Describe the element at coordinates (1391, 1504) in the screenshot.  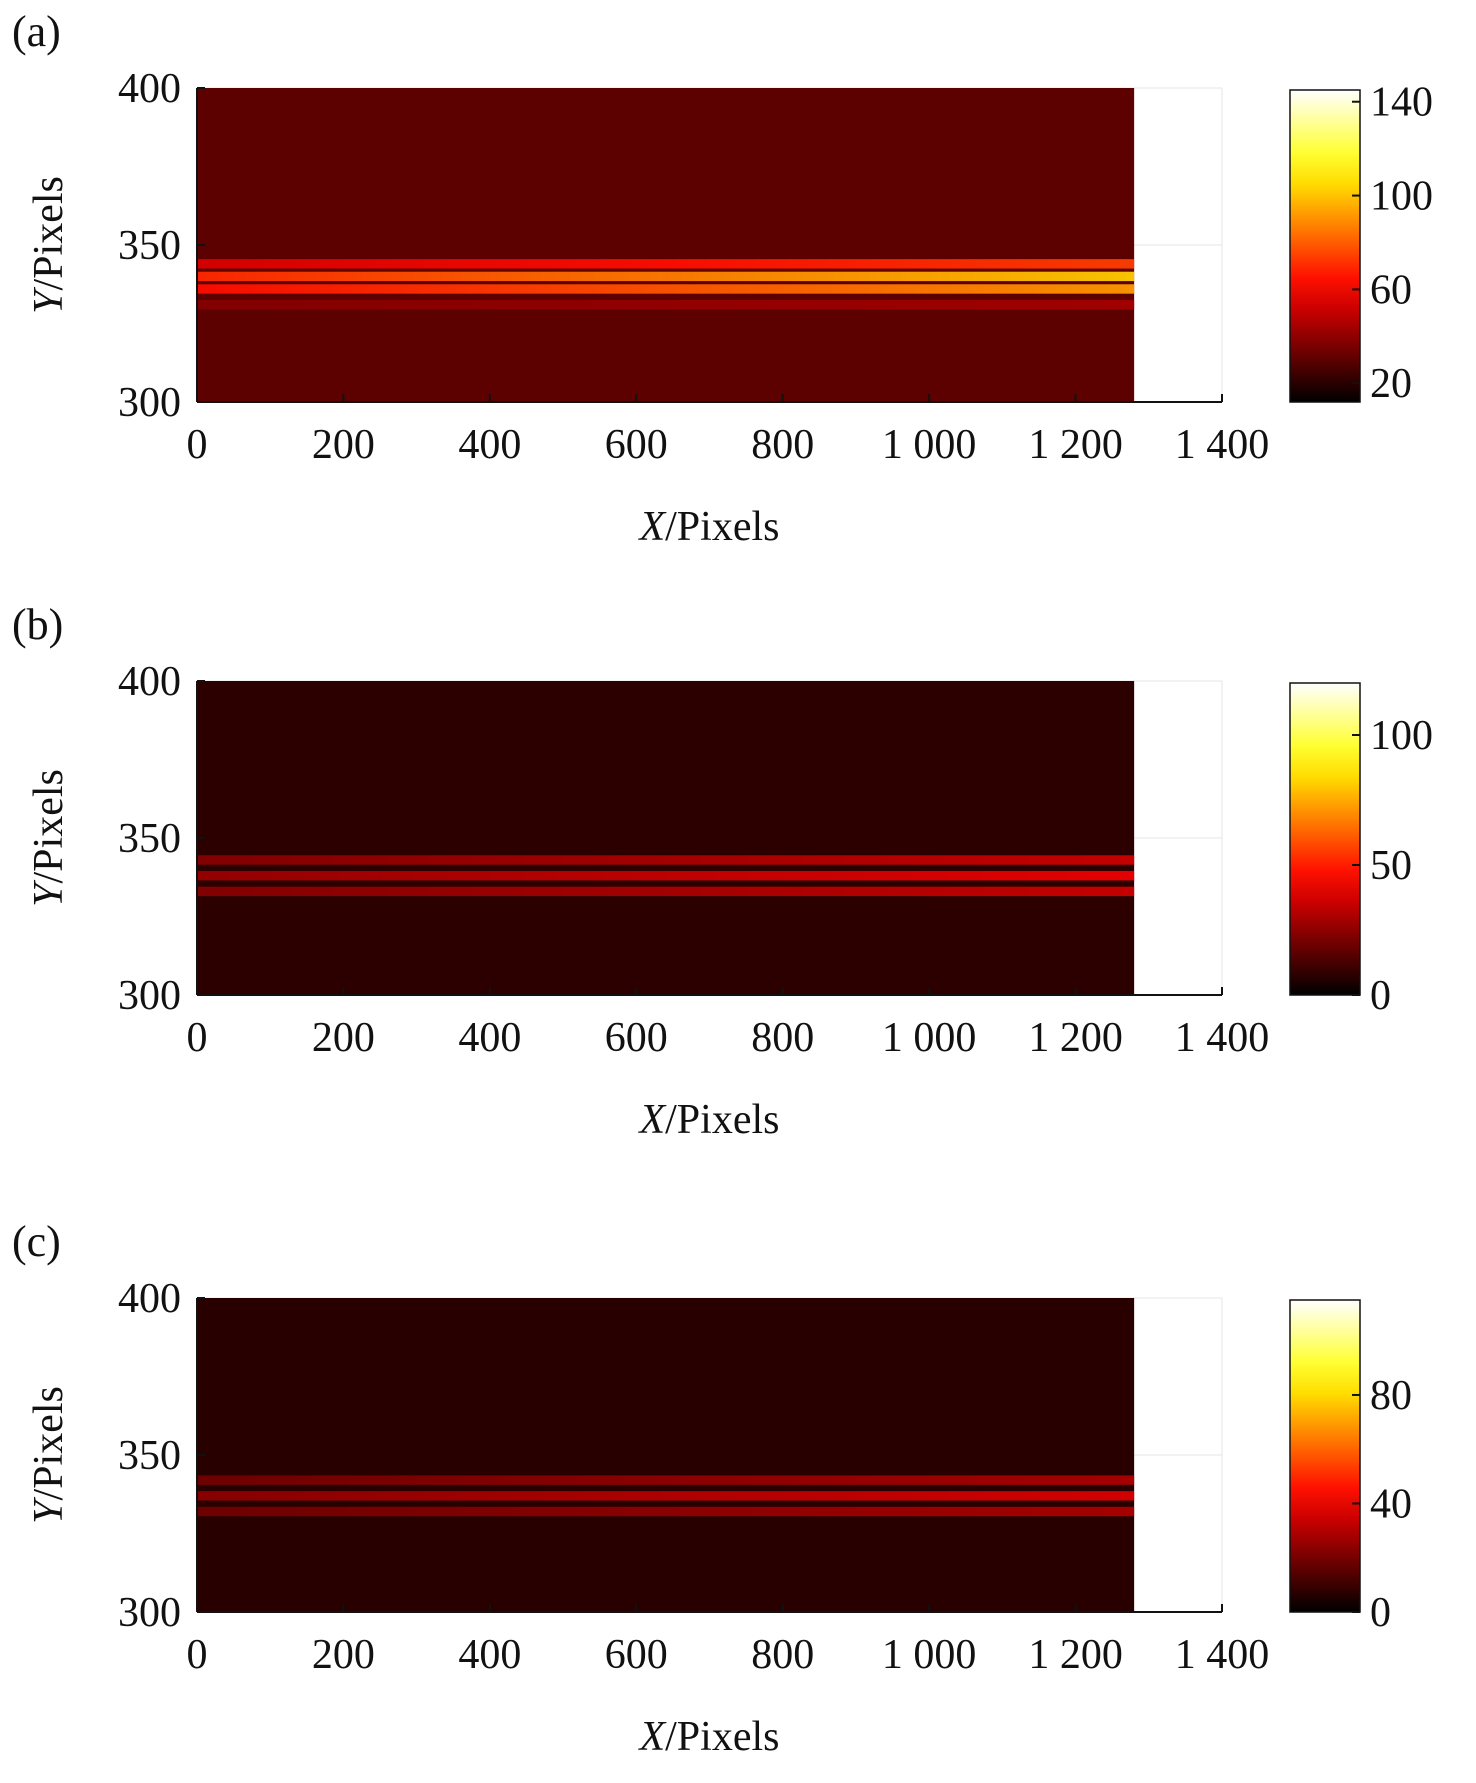
I see `colorbar-tick-label: 40` at that location.